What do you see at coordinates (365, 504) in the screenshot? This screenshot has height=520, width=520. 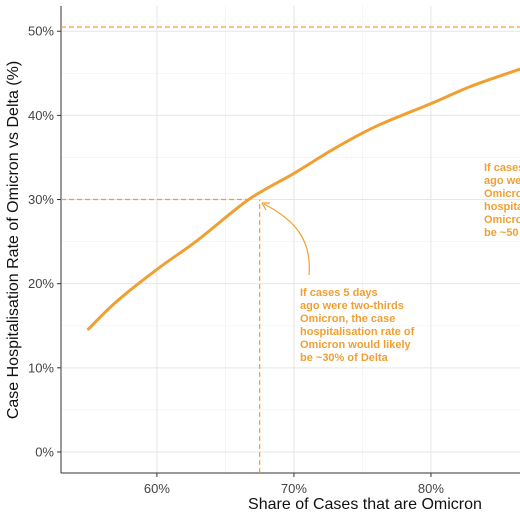 I see `x-axis-title: Share of Cases that are Omicron` at bounding box center [365, 504].